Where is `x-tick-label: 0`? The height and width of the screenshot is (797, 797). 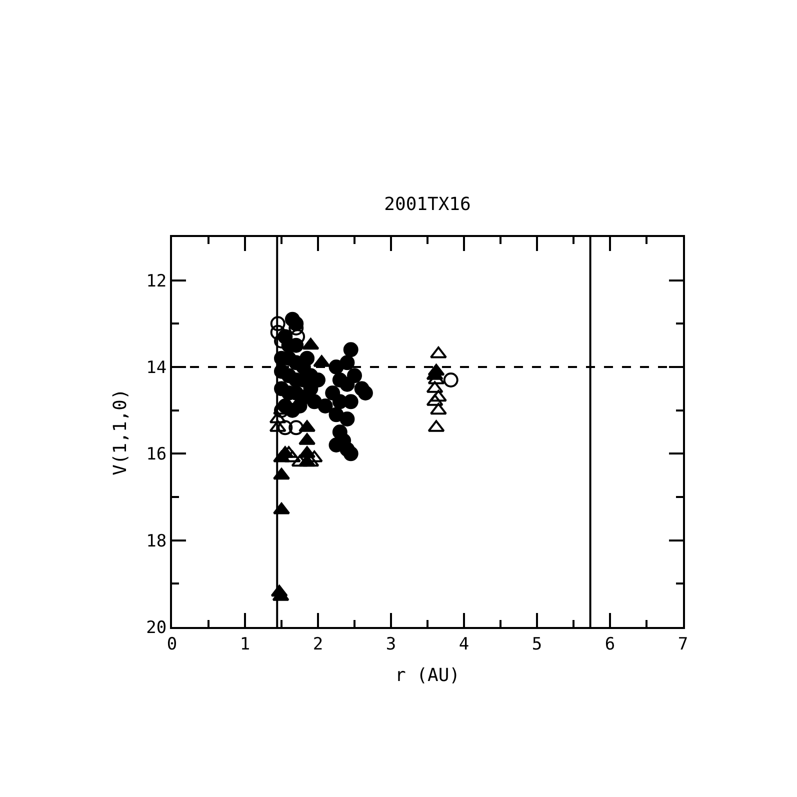
x-tick-label: 0 is located at coordinates (172, 644).